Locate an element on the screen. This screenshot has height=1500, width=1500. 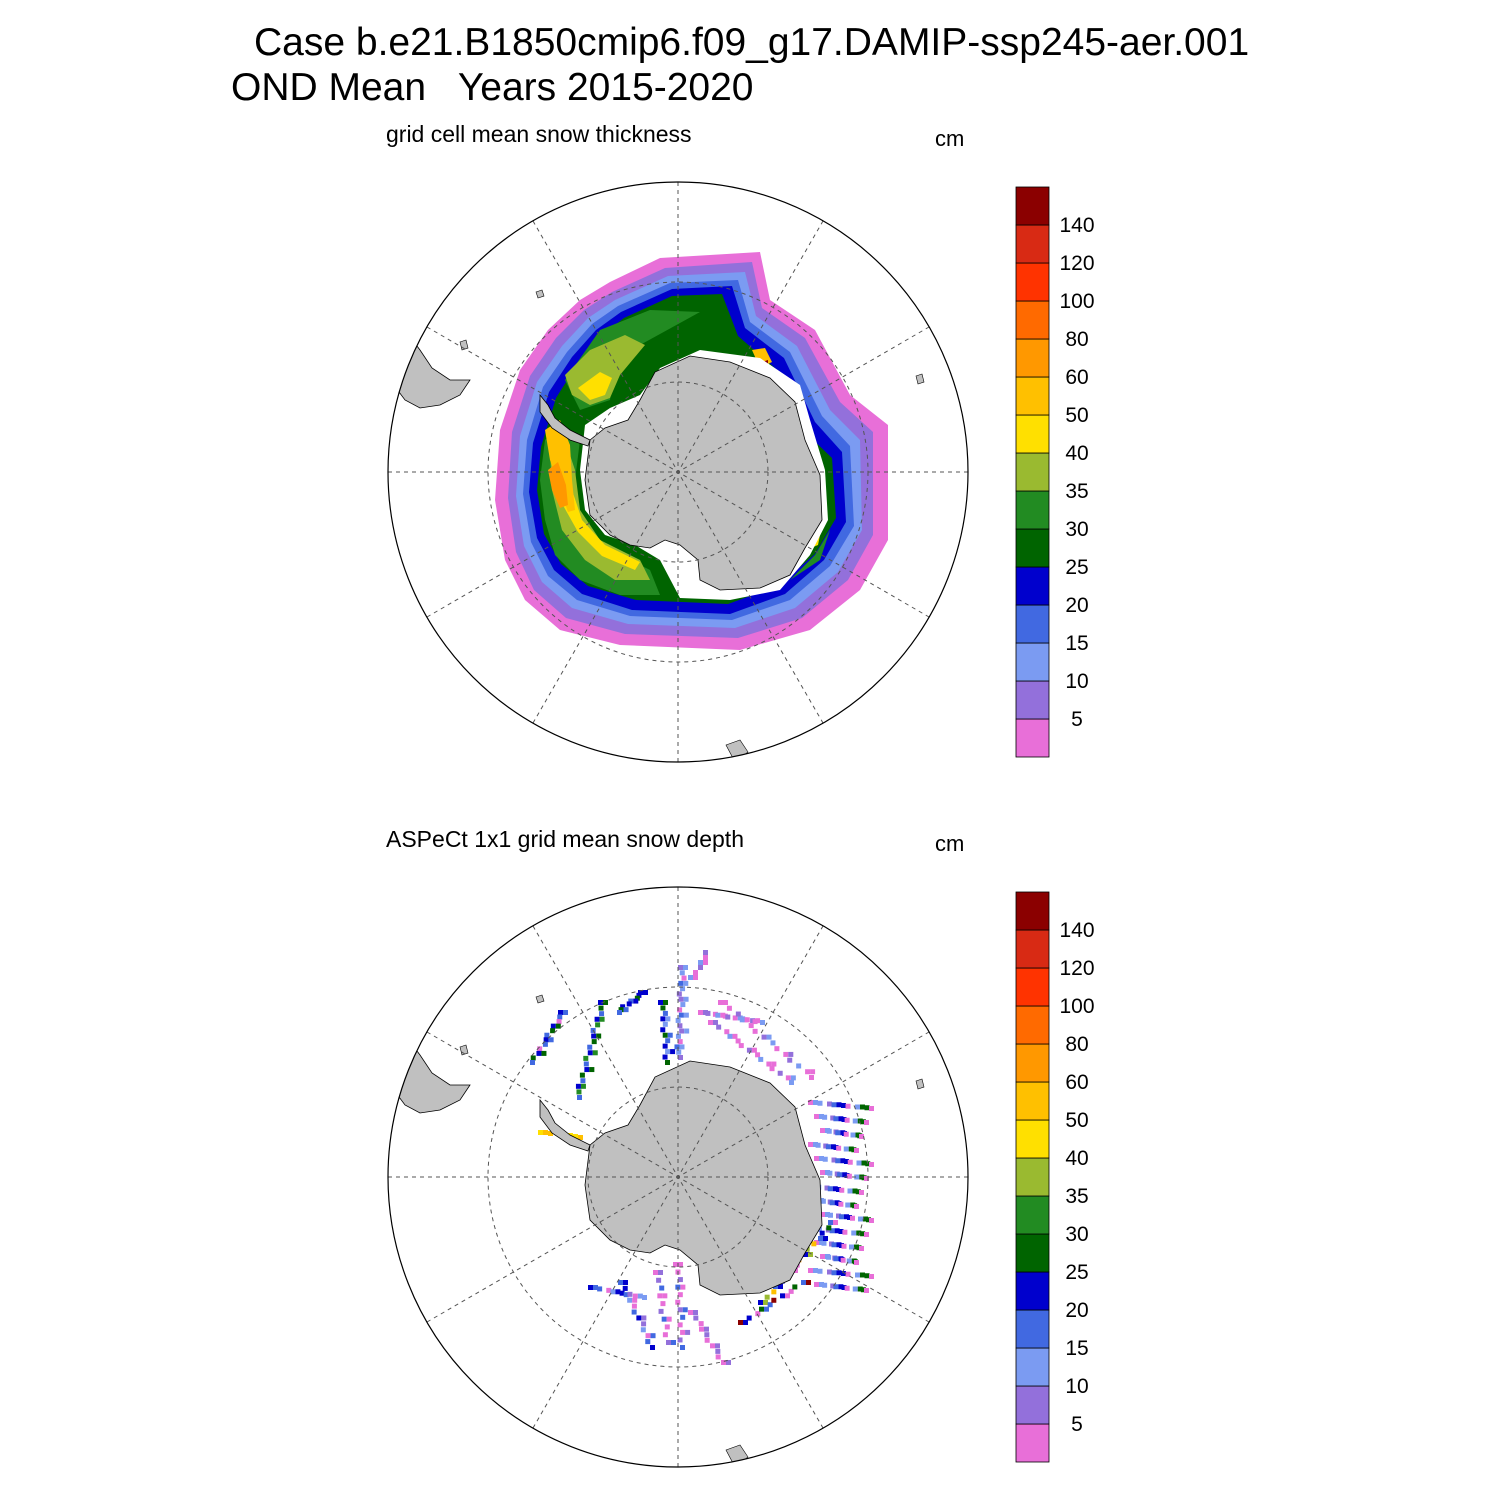
figure-title-period: OND Mean Years 2015-2020 is located at coordinates (492, 87).